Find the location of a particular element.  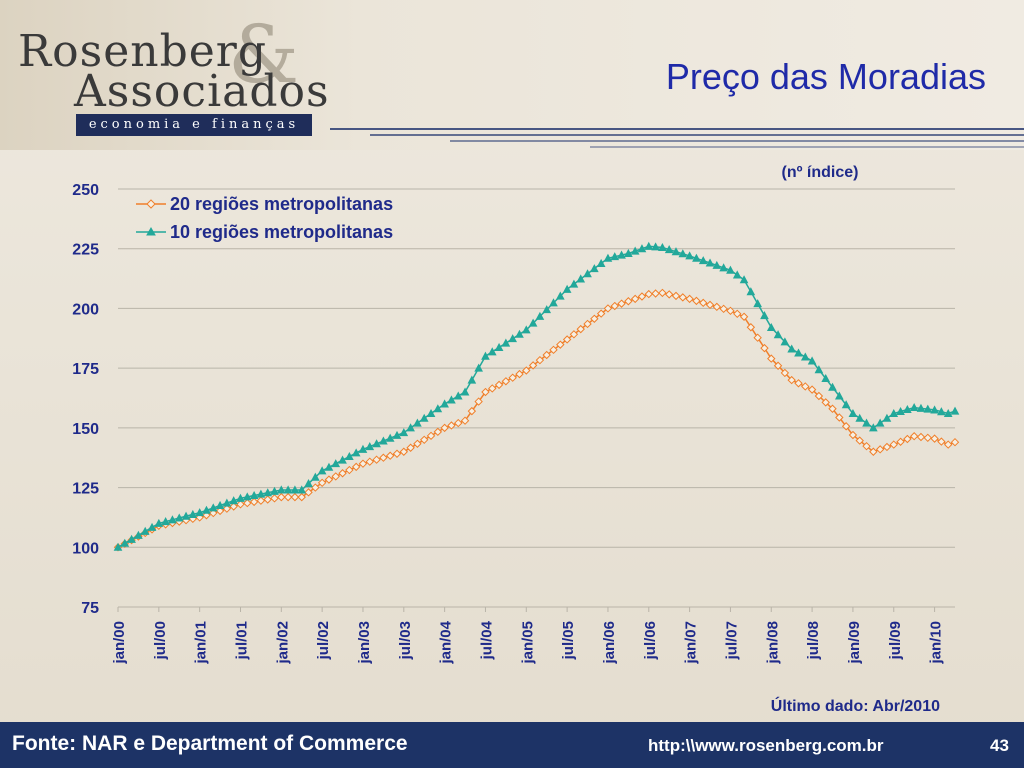

footer-url-link: http:\\www.rosenberg.com.br is located at coordinates (766, 745).